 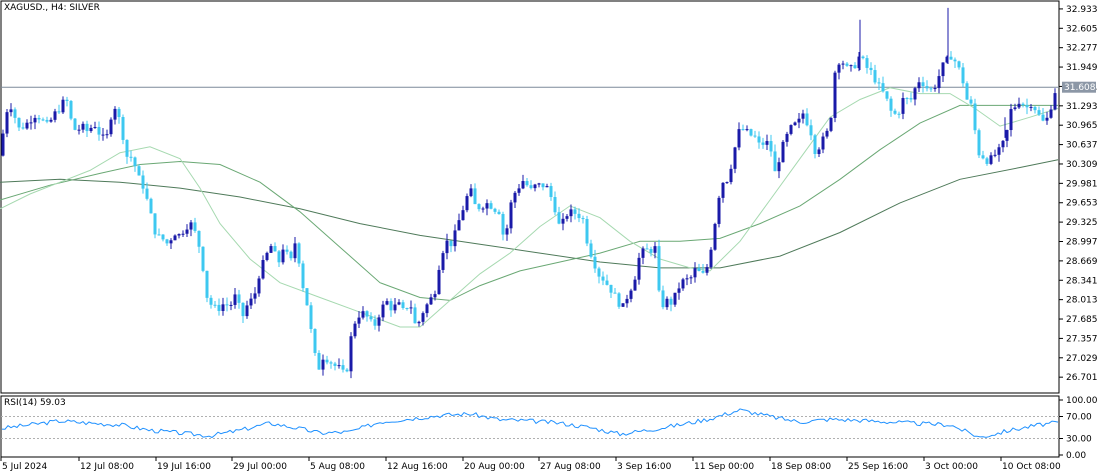 What do you see at coordinates (52, 8) in the screenshot?
I see `chart-title: XAGUSD., H4: SILVER` at bounding box center [52, 8].